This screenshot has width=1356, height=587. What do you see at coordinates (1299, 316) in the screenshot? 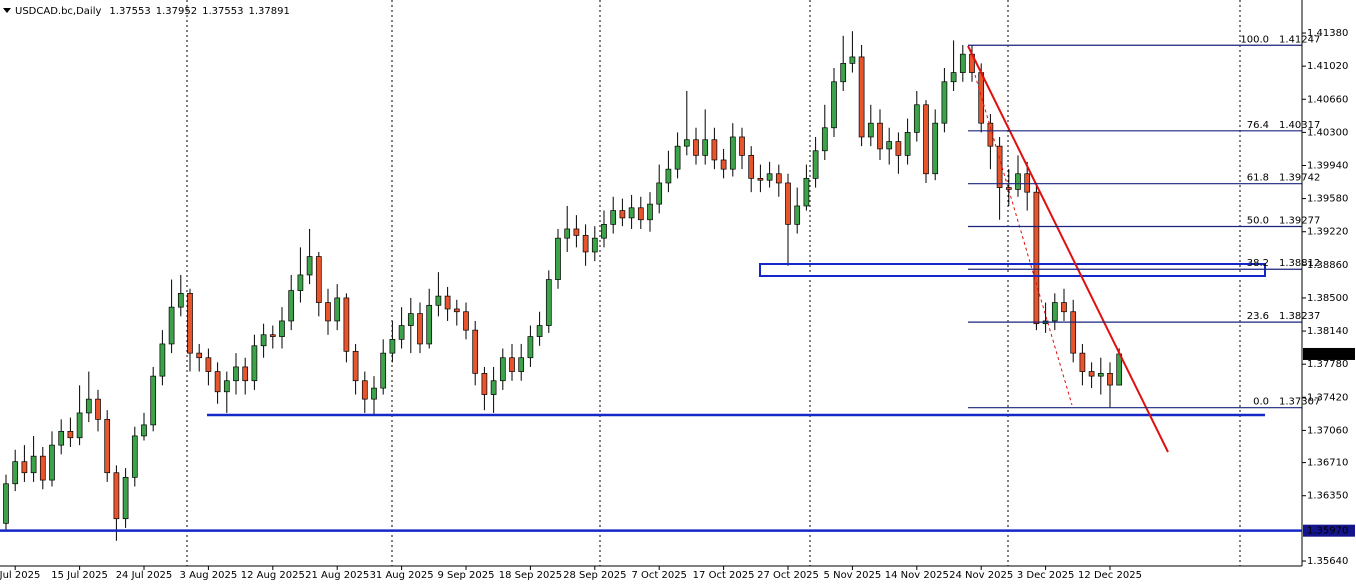
I see `fib-price-label: 1.38237` at bounding box center [1299, 316].